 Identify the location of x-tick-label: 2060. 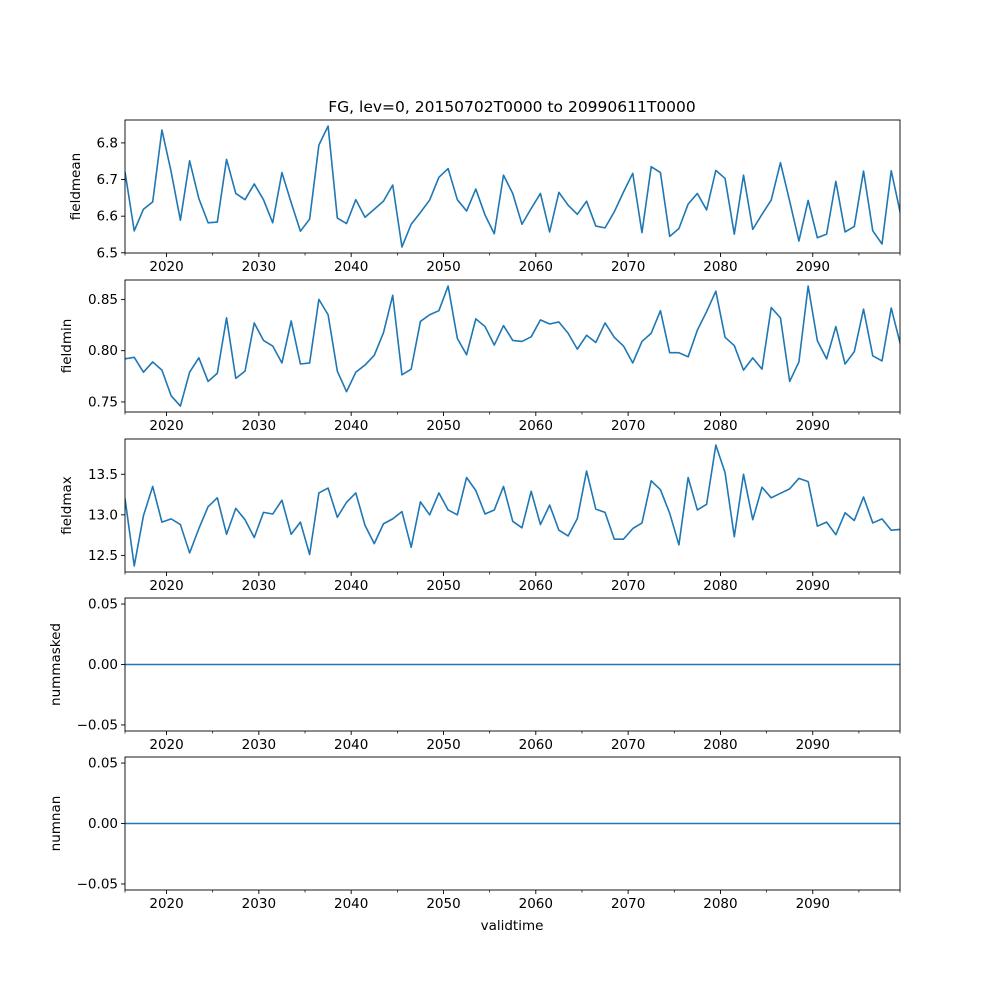
(536, 745).